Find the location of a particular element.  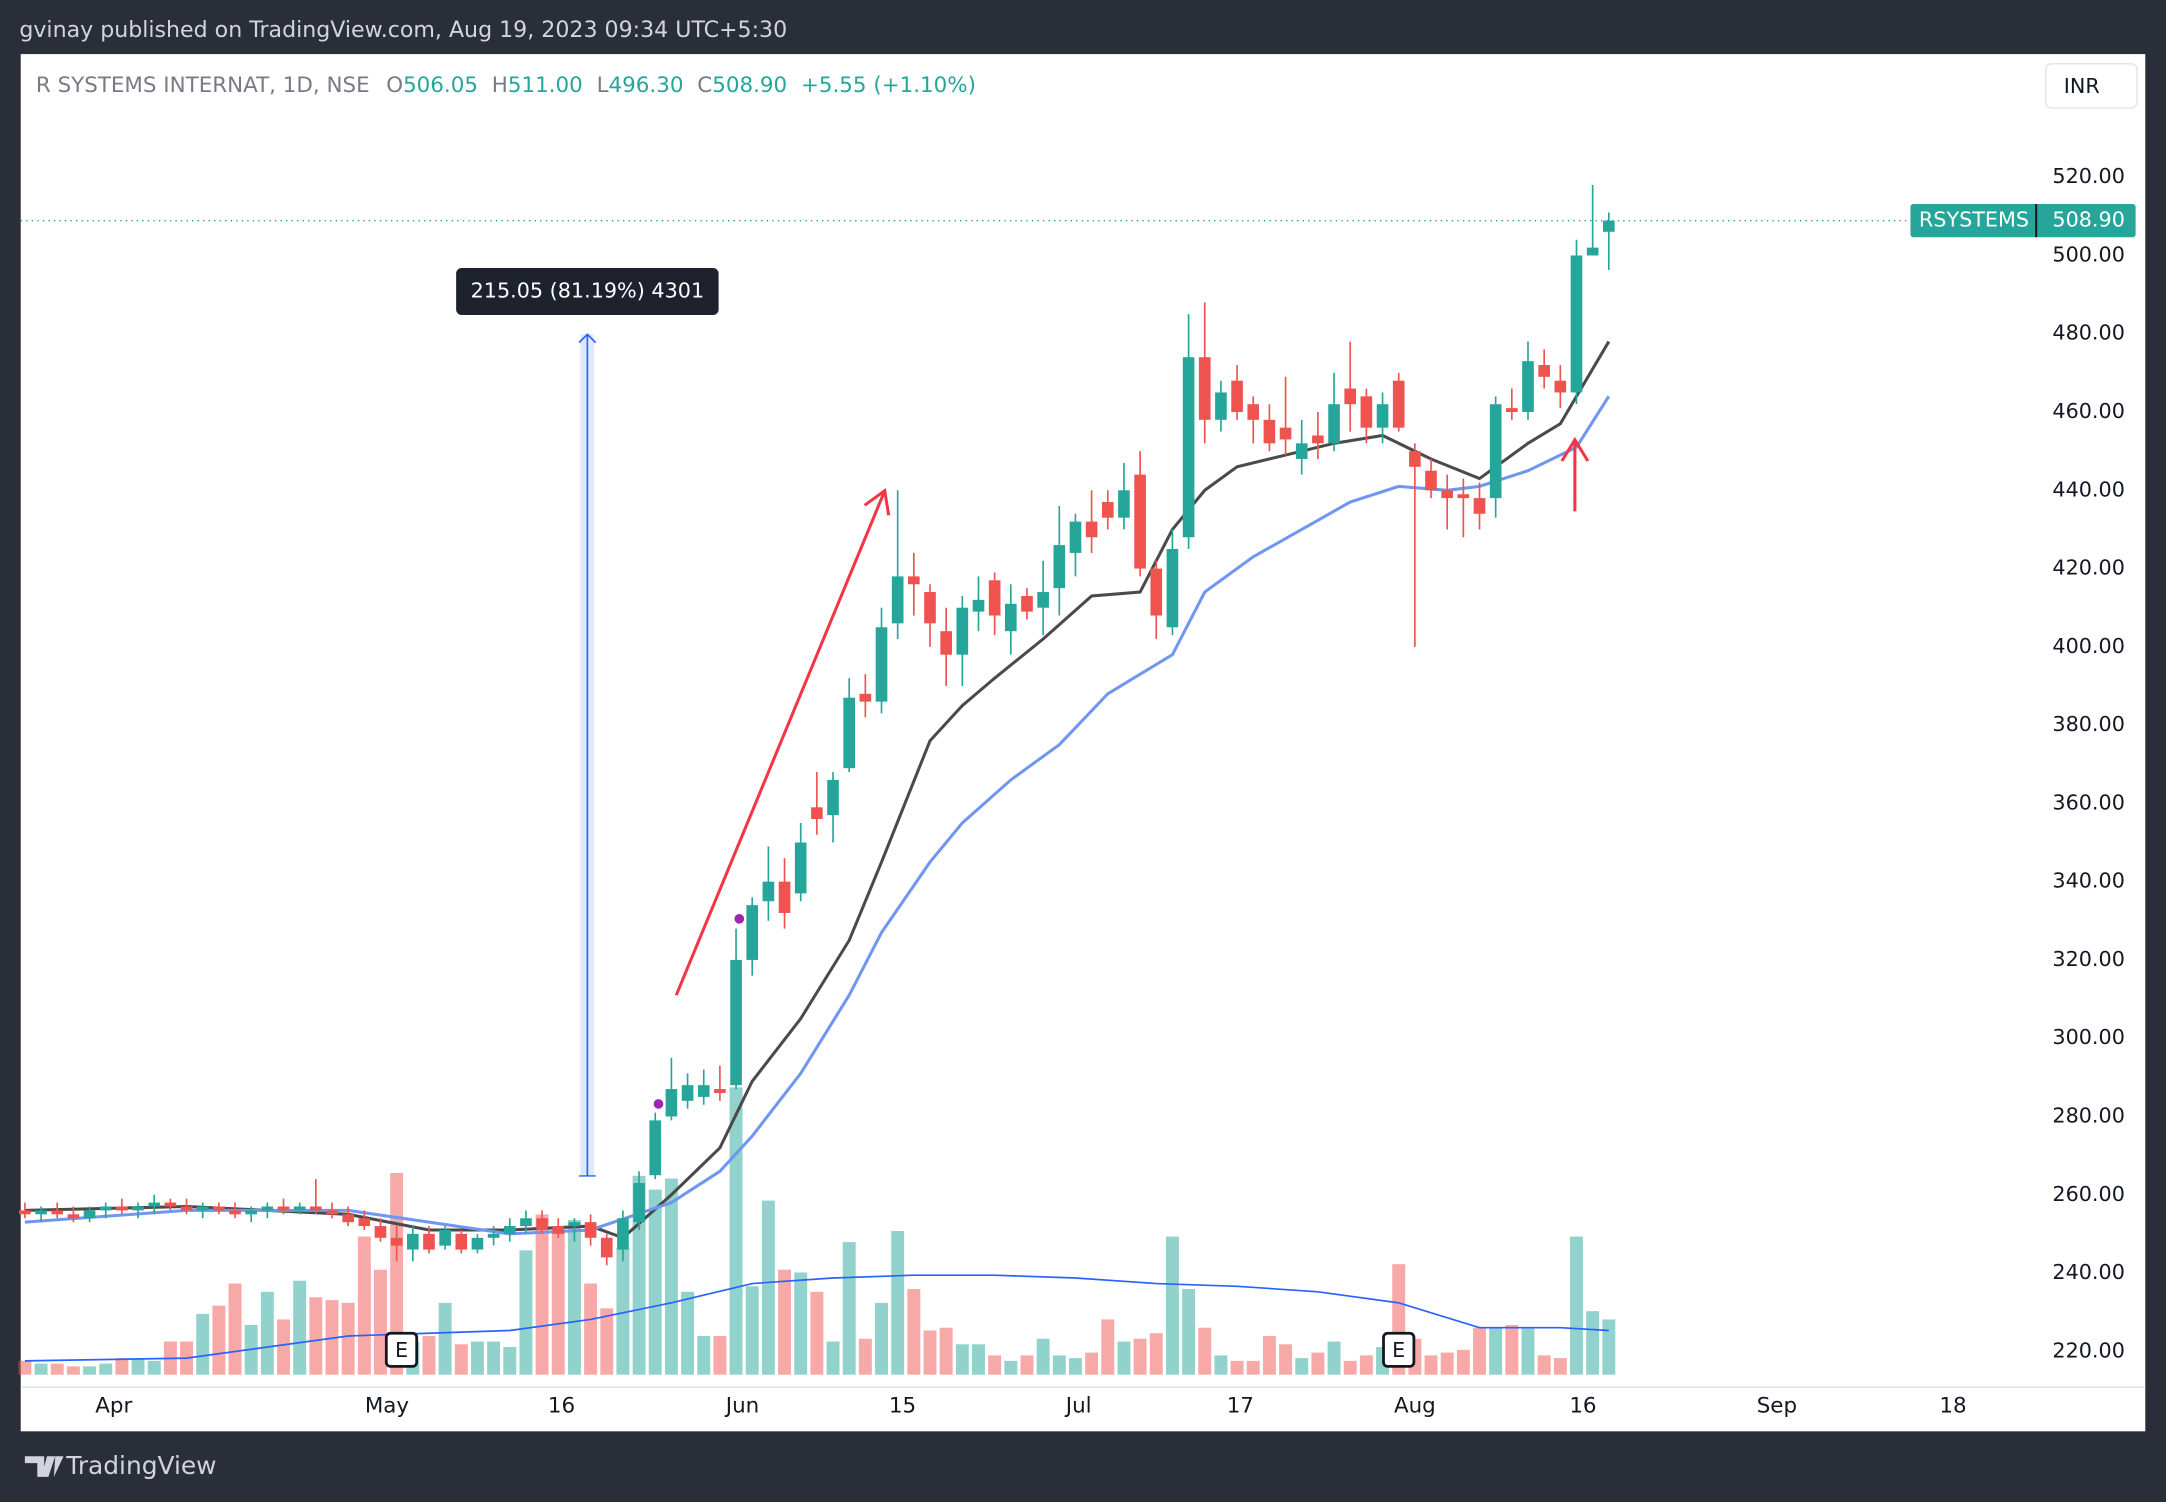

y-tick-label: 280.00 is located at coordinates (2088, 1115).